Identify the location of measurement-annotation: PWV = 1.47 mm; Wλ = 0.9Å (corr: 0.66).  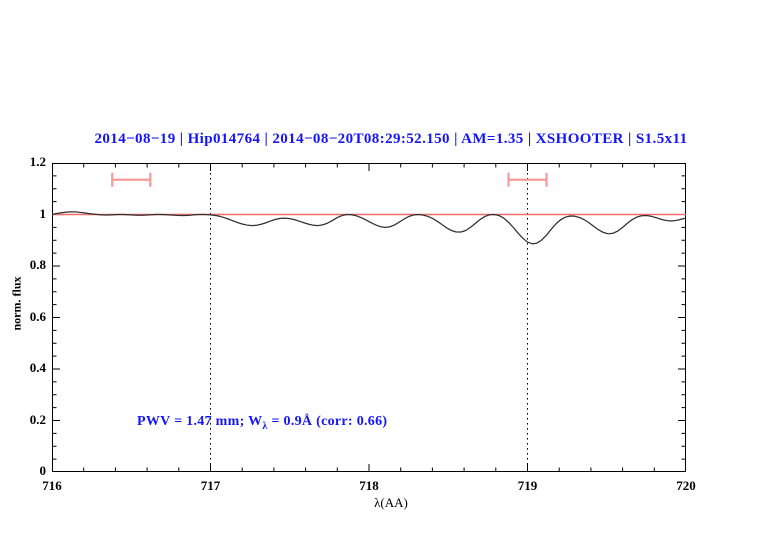
(262, 423).